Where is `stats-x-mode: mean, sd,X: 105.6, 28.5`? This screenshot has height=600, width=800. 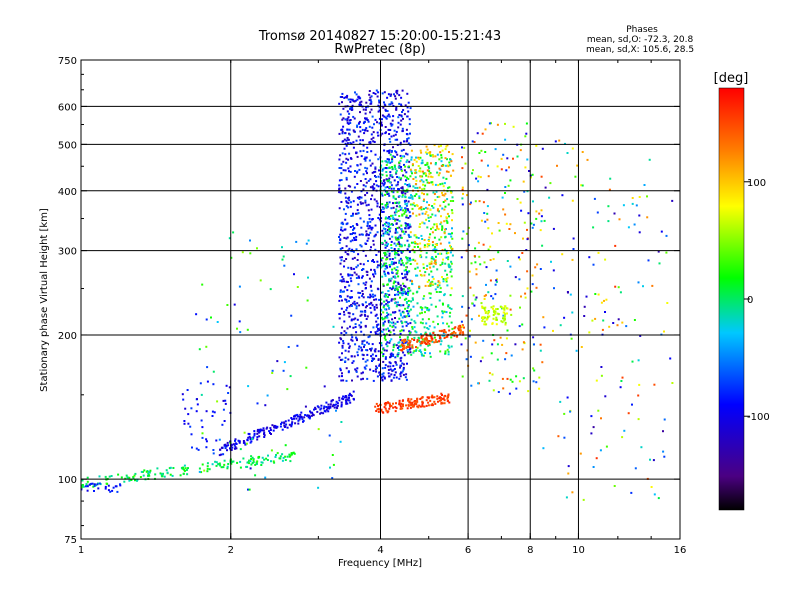 stats-x-mode: mean, sd,X: 105.6, 28.5 is located at coordinates (640, 50).